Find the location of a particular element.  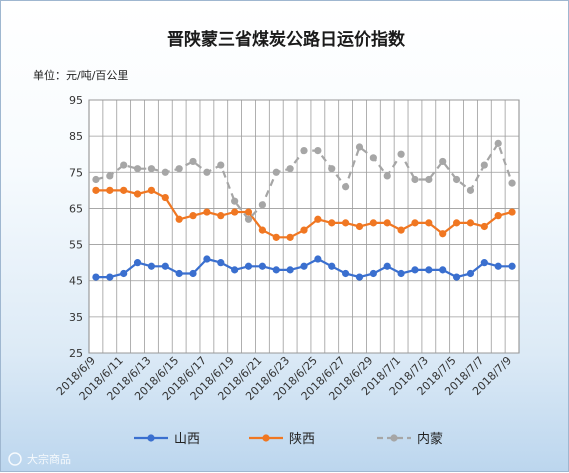

y-tick-label: 55 is located at coordinates (76, 245).